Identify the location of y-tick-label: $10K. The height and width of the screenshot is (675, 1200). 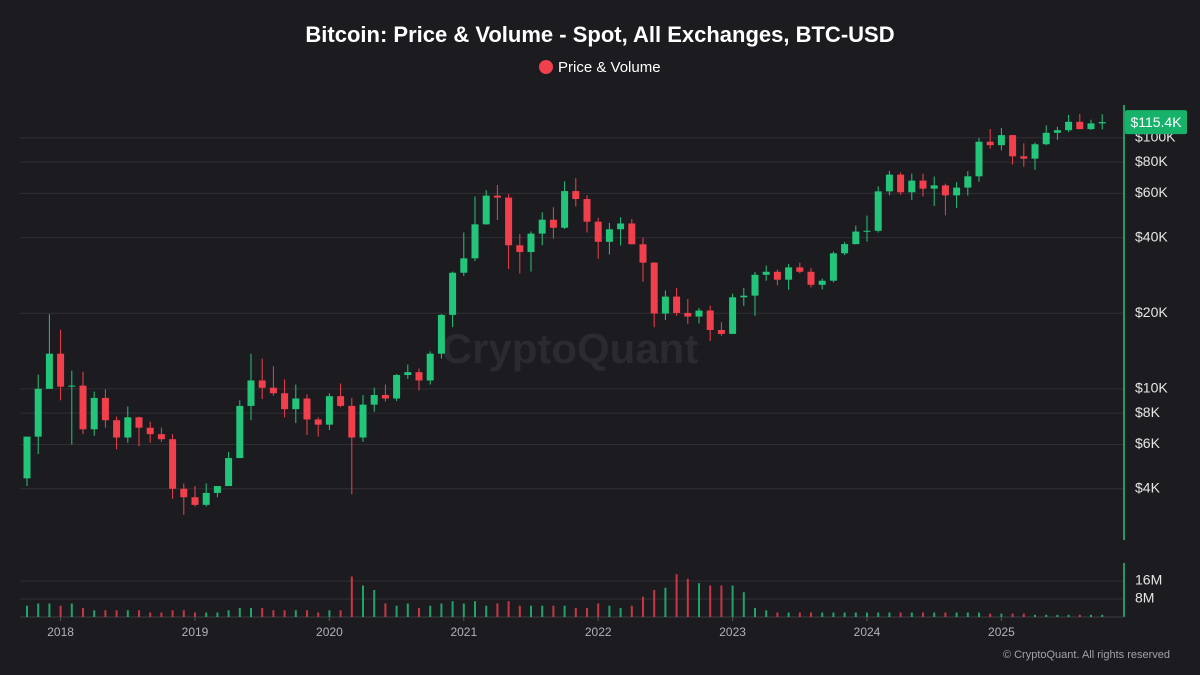
(1151, 388).